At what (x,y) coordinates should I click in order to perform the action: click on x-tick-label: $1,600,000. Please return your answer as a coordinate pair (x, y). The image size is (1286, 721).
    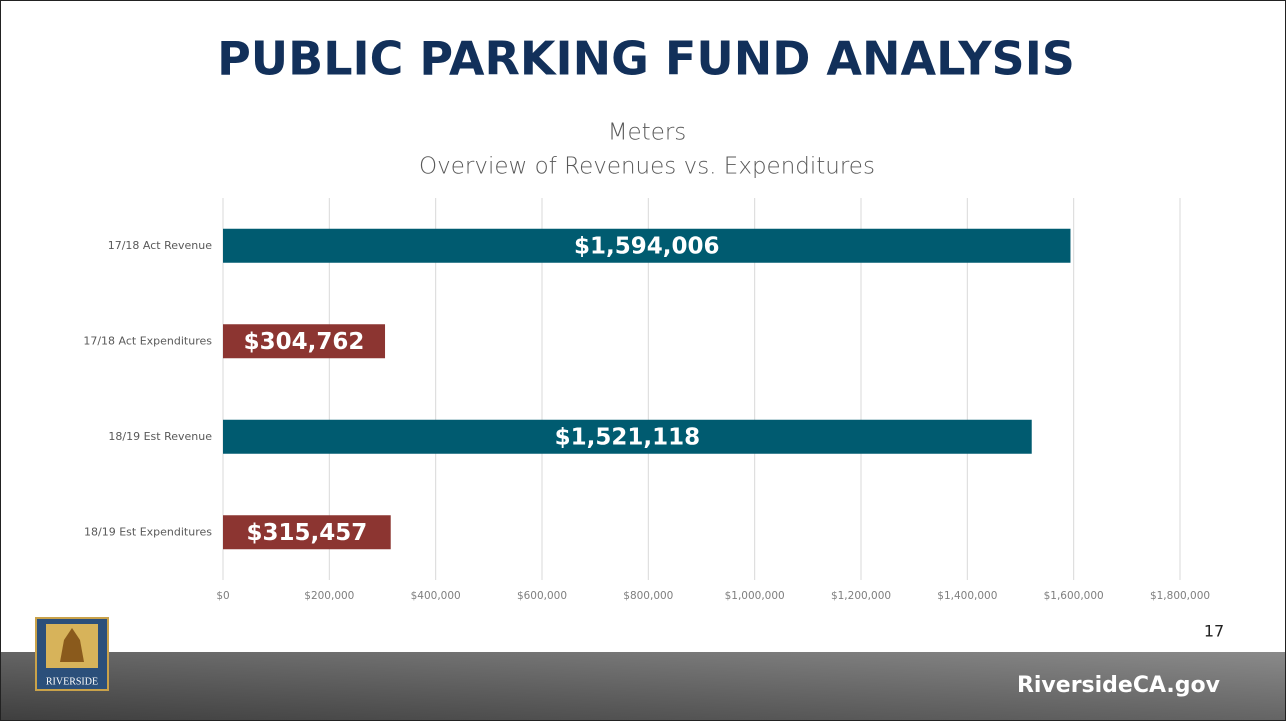
    Looking at the image, I should click on (1074, 596).